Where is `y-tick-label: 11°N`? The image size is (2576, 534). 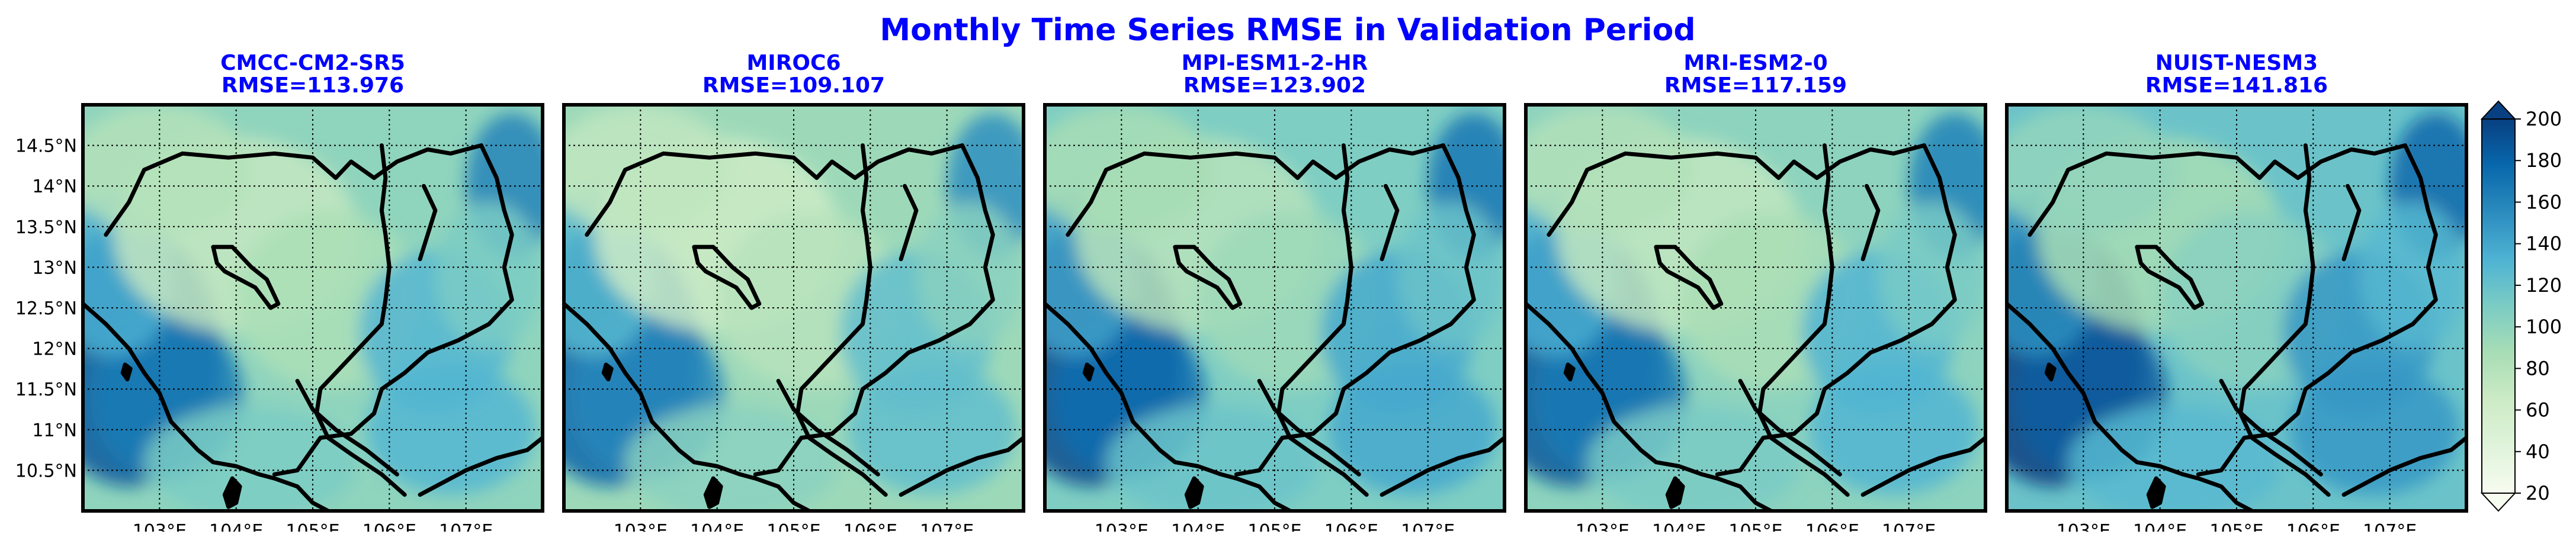 y-tick-label: 11°N is located at coordinates (55, 430).